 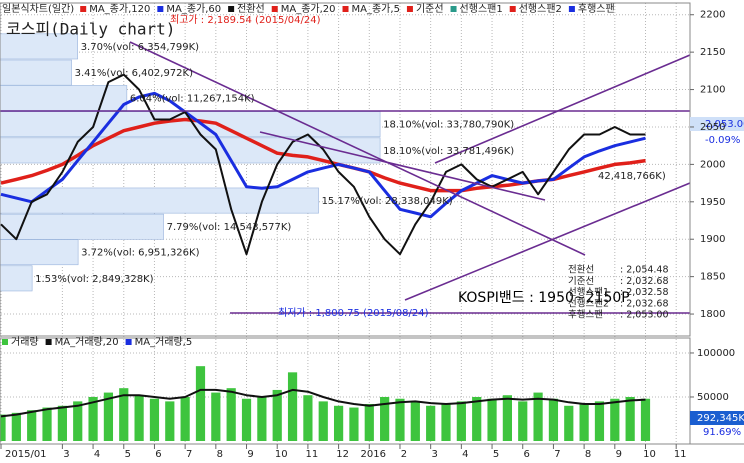 I want to click on indicator-value: : 2,032.58, so click(x=644, y=292).